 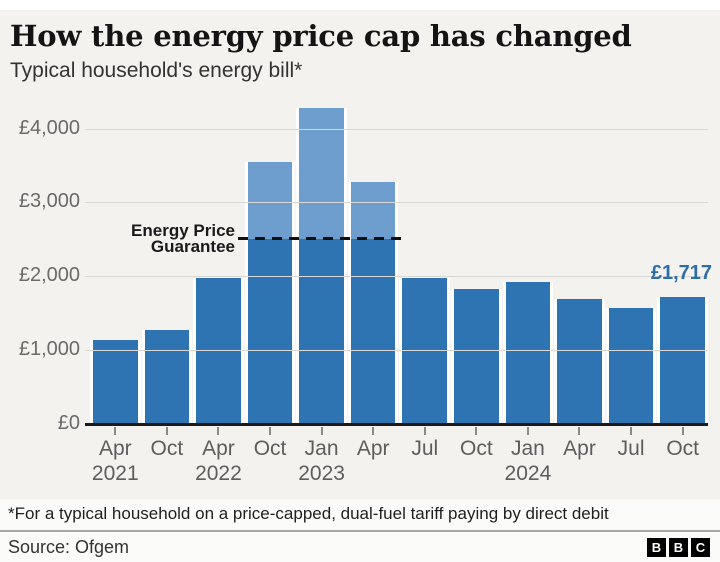 What do you see at coordinates (321, 448) in the screenshot?
I see `x-month-label-4: Jan` at bounding box center [321, 448].